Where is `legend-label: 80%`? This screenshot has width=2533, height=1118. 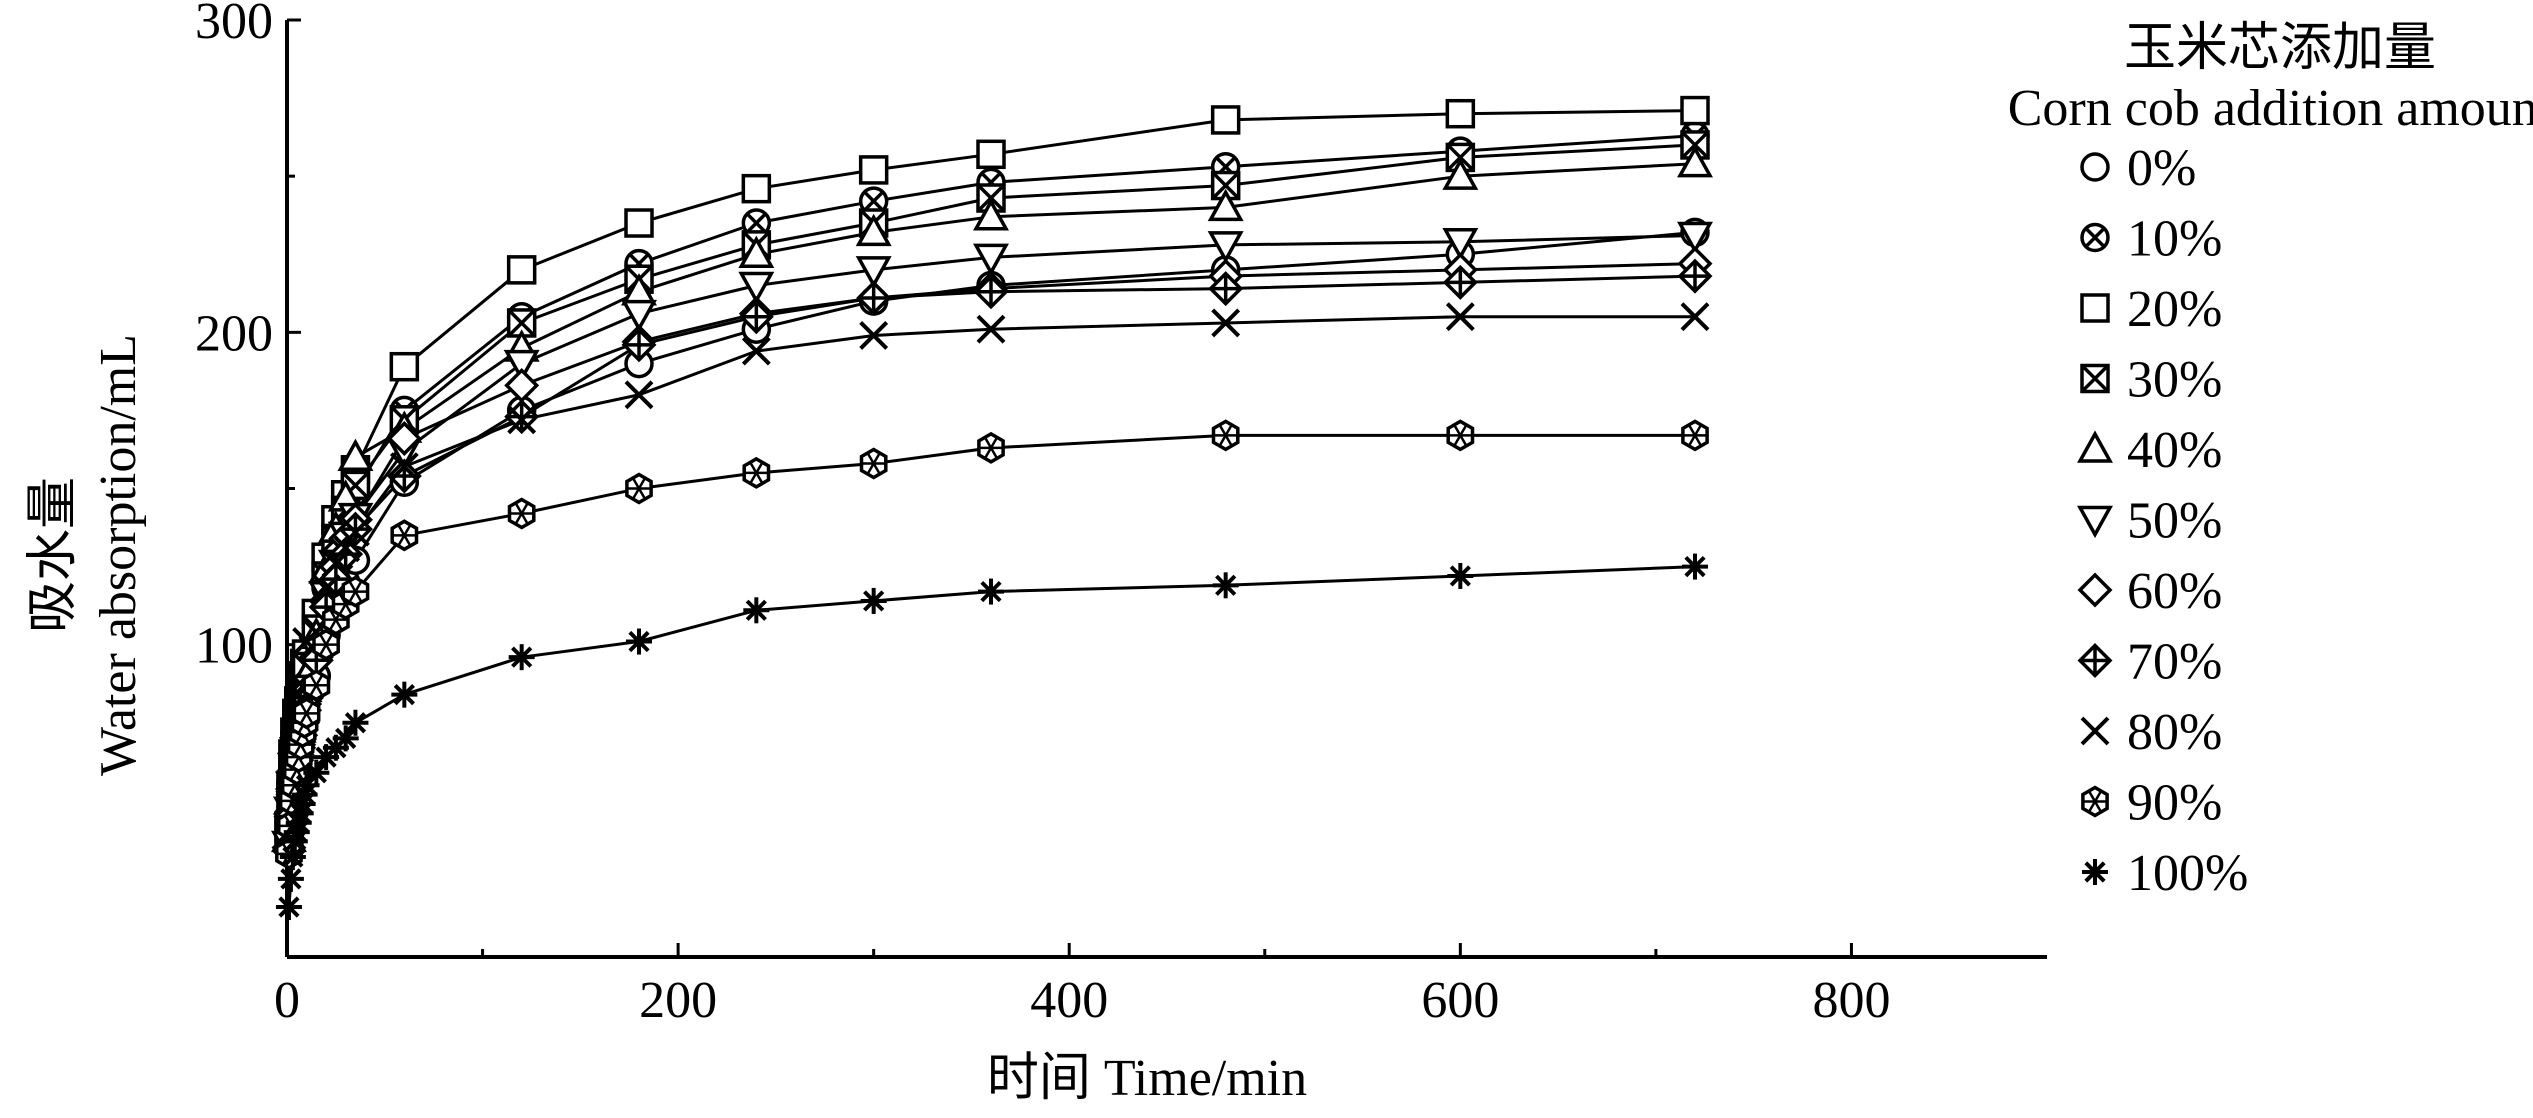 legend-label: 80% is located at coordinates (2174, 732).